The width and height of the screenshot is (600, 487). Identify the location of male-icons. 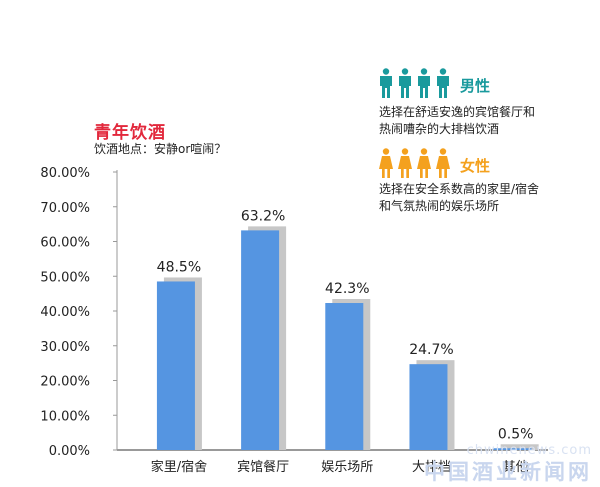
(416, 85).